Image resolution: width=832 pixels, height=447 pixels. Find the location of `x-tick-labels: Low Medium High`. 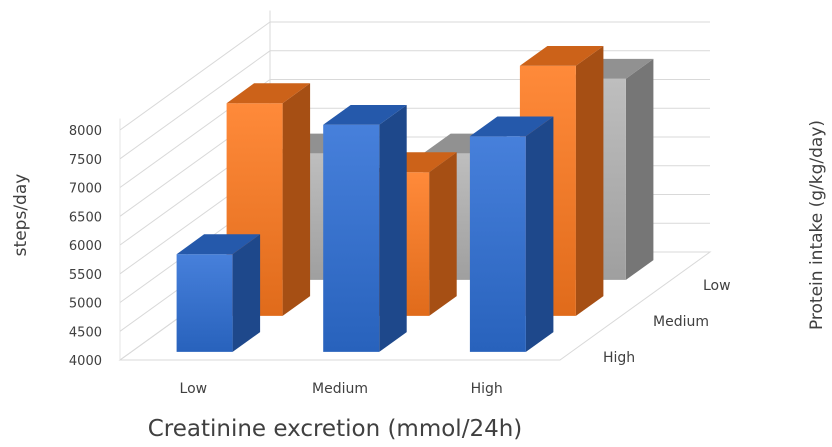

x-tick-labels: Low Medium High is located at coordinates (341, 389).